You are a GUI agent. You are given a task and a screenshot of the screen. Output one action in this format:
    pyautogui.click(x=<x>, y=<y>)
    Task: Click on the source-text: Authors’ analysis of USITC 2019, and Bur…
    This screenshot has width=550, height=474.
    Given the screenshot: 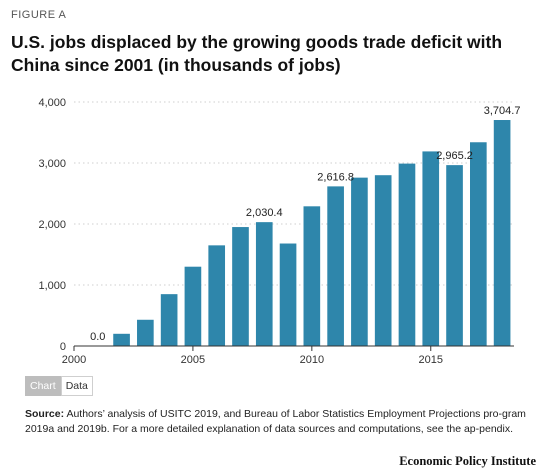 What is the action you would take?
    pyautogui.click(x=275, y=421)
    